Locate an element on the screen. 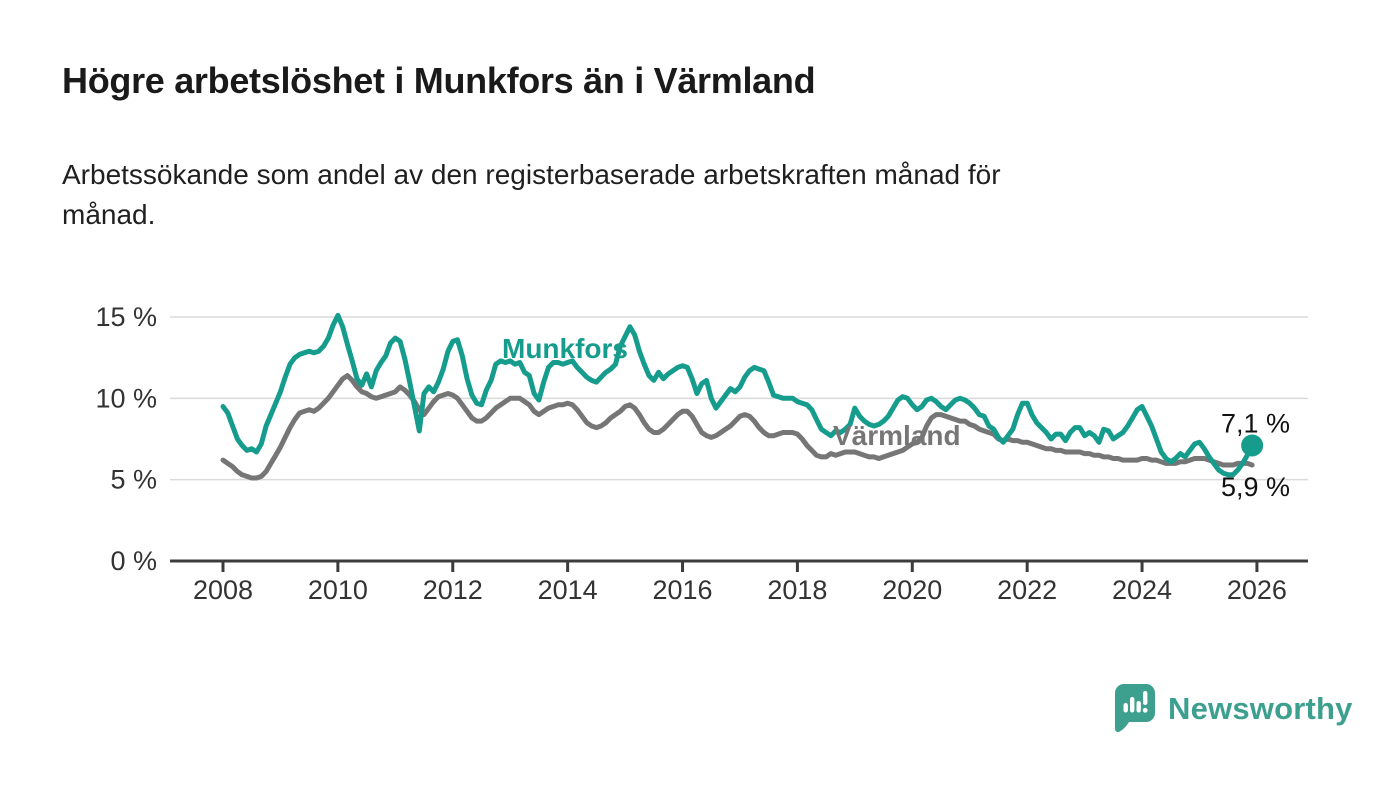  series-label-varmland: Värmland is located at coordinates (897, 435).